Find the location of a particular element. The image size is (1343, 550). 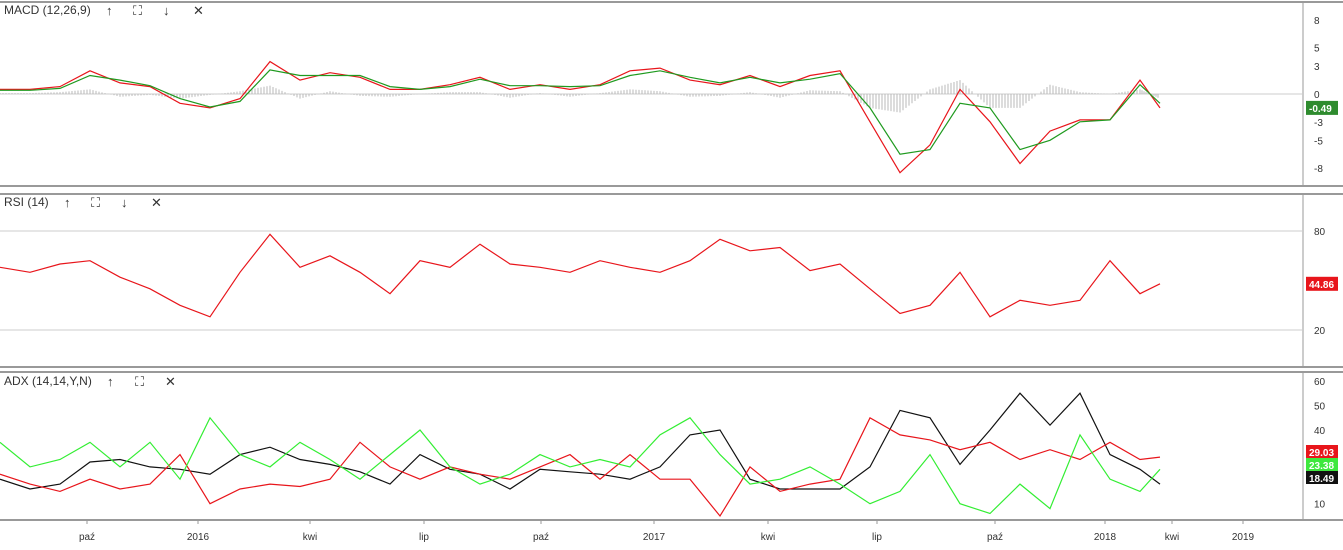

adx-maximize-icon: ⛶ is located at coordinates (139, 381).